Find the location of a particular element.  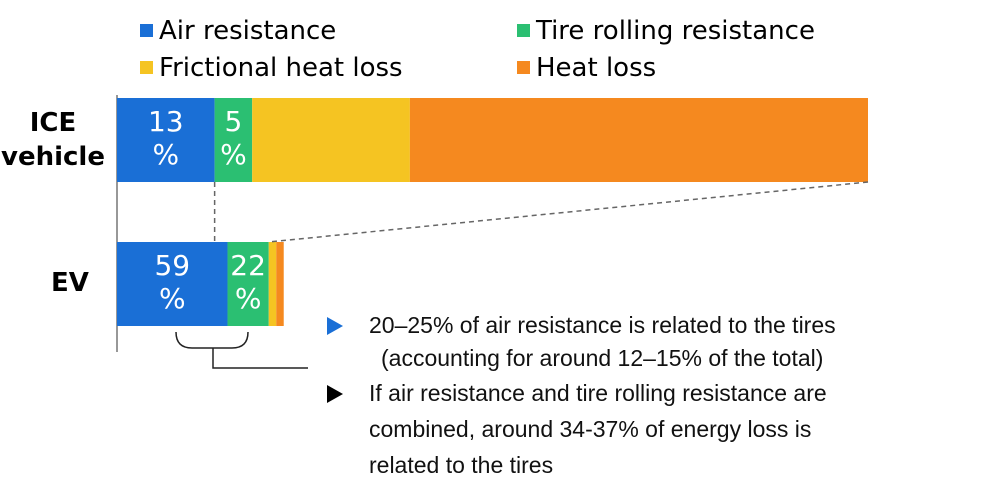

row-label-ice-line1: ICE is located at coordinates (53, 123).